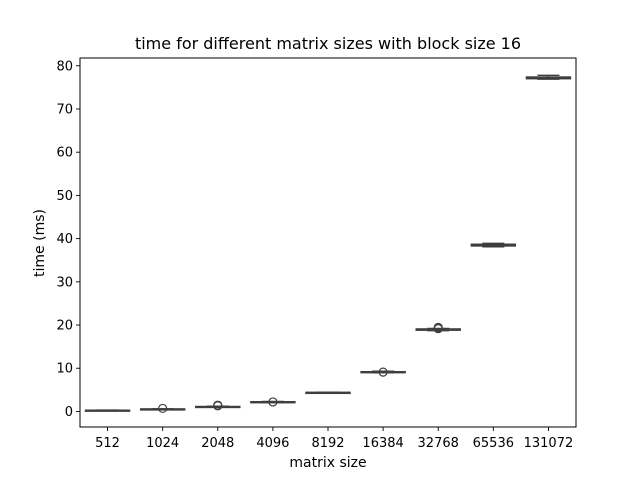 This screenshot has height=480, width=640. What do you see at coordinates (549, 443) in the screenshot?
I see `x-tick-label: 131072` at bounding box center [549, 443].